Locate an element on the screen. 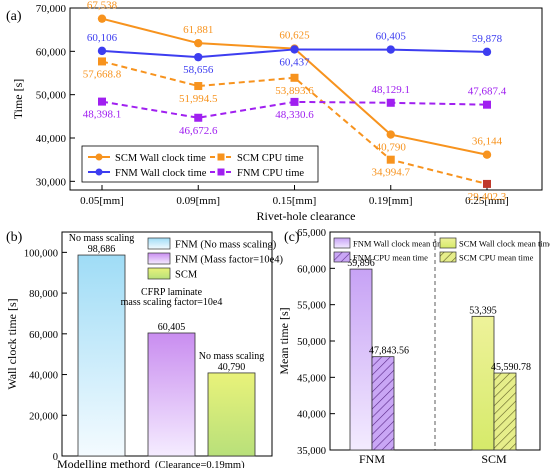  panel-c-bar-value-label: 47,843.56 is located at coordinates (389, 351).